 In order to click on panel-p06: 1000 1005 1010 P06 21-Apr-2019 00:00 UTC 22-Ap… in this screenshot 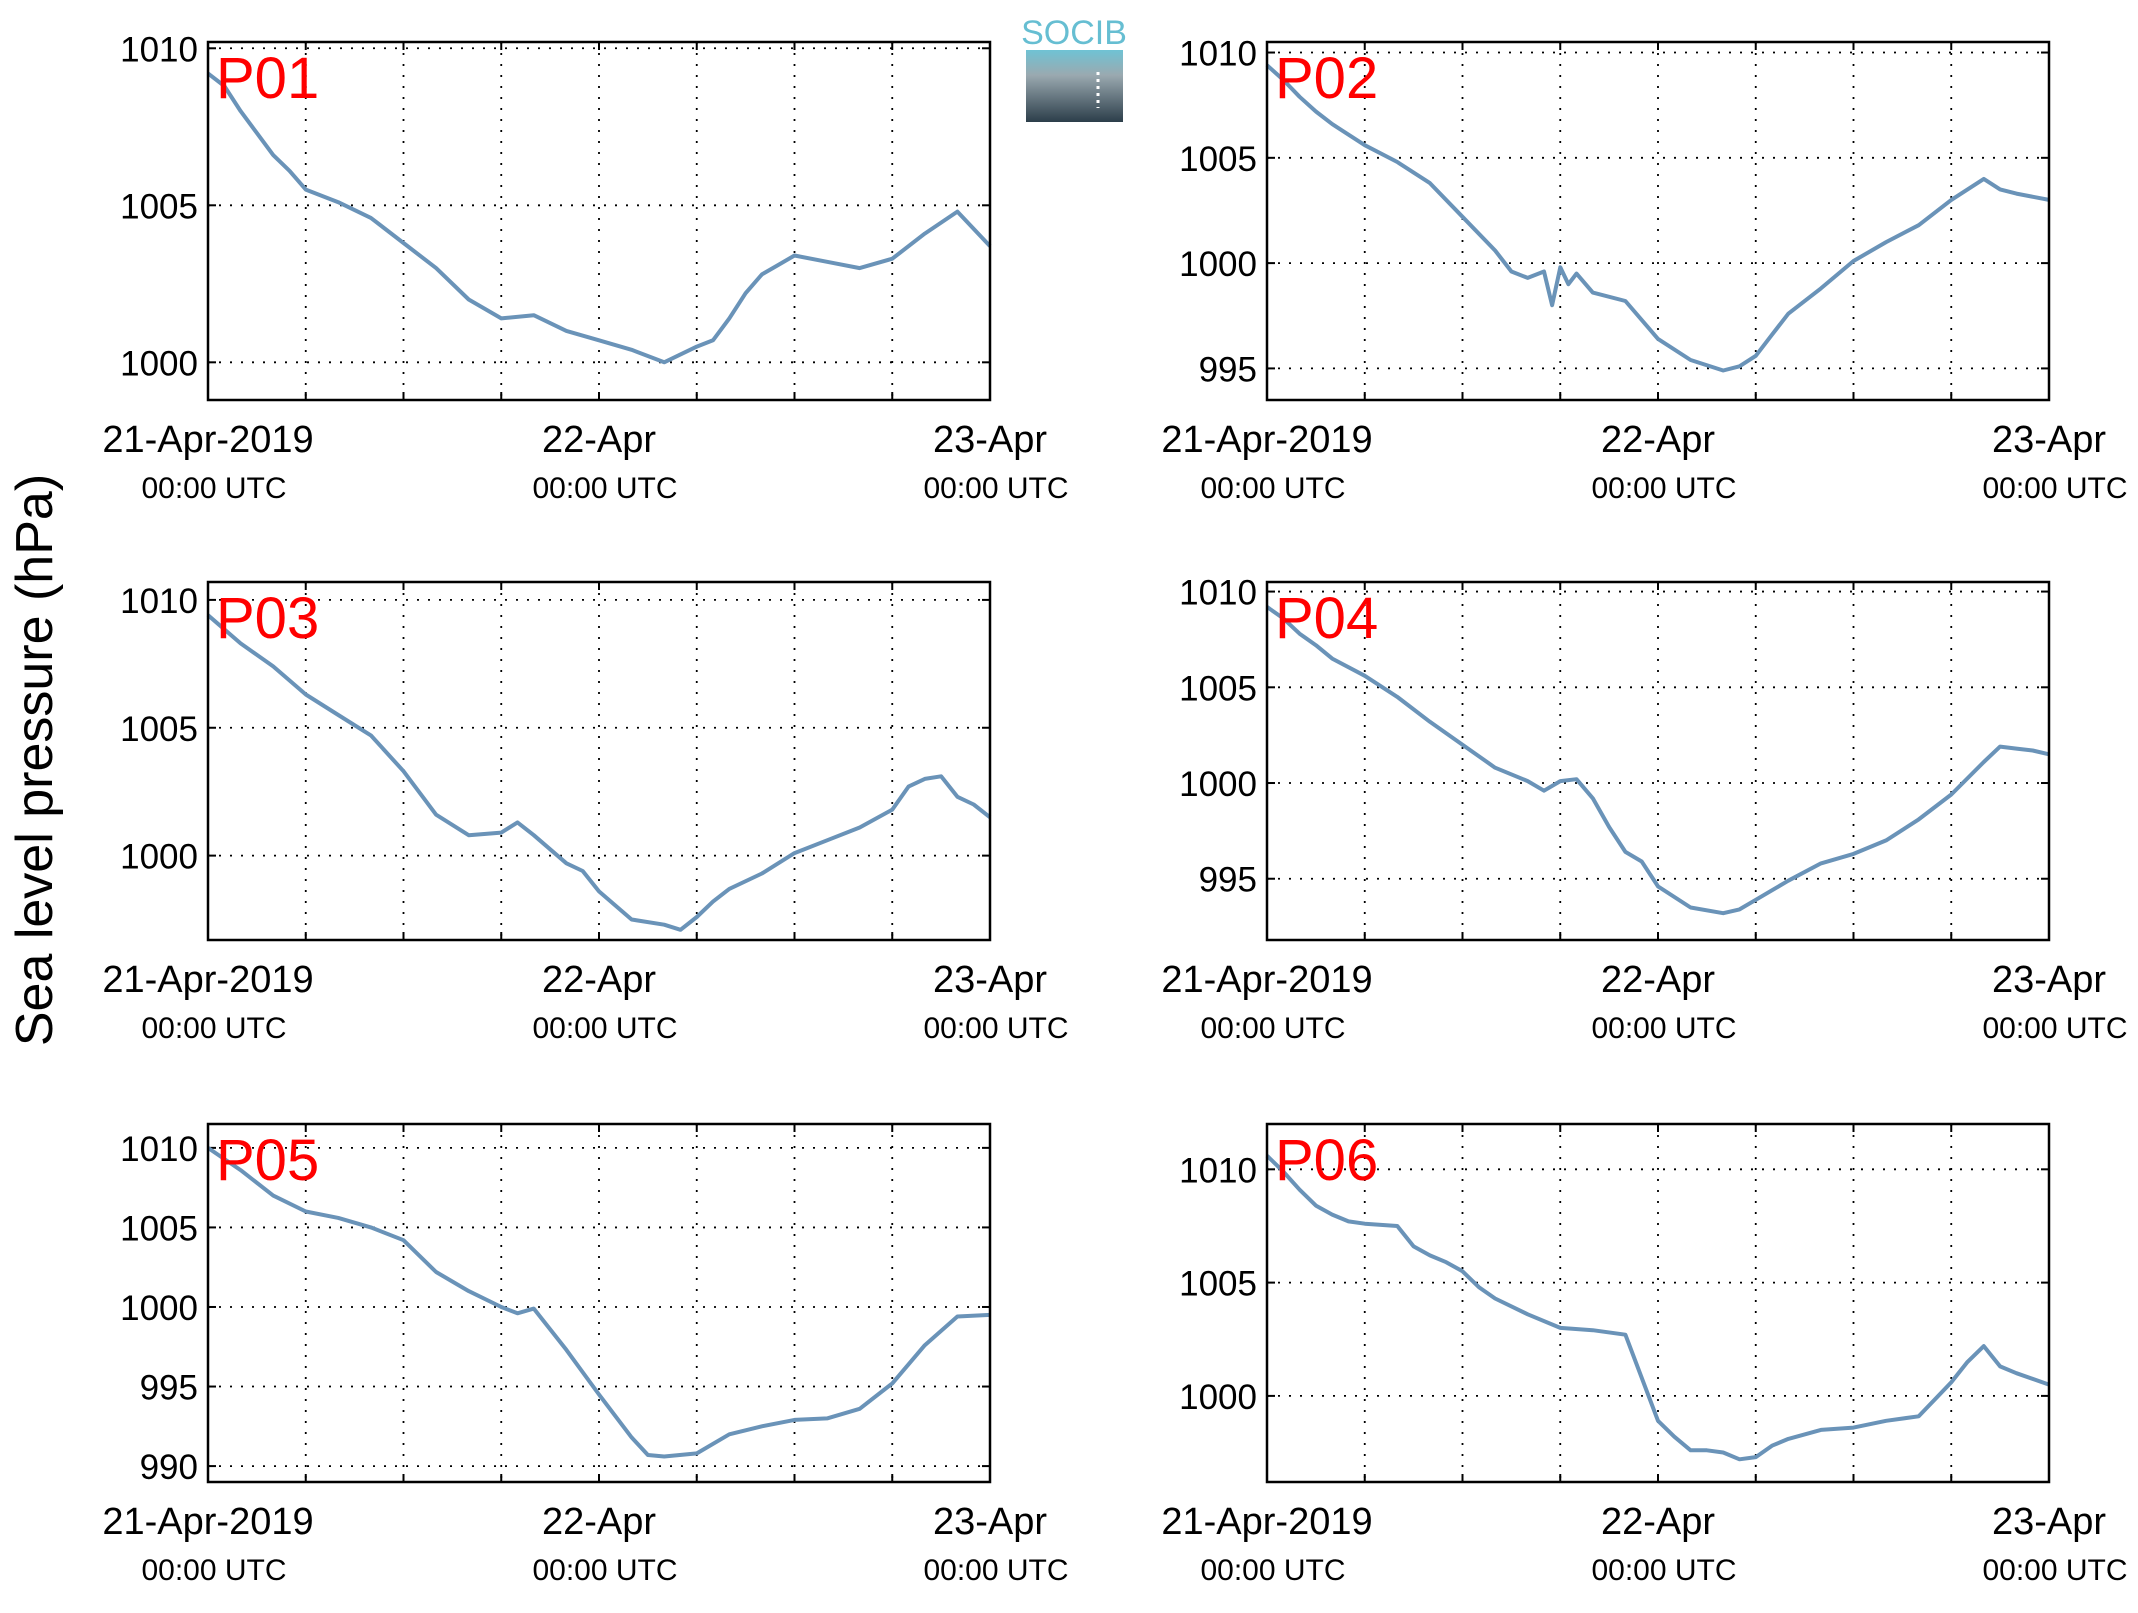, I will do `click(1644, 1354)`.